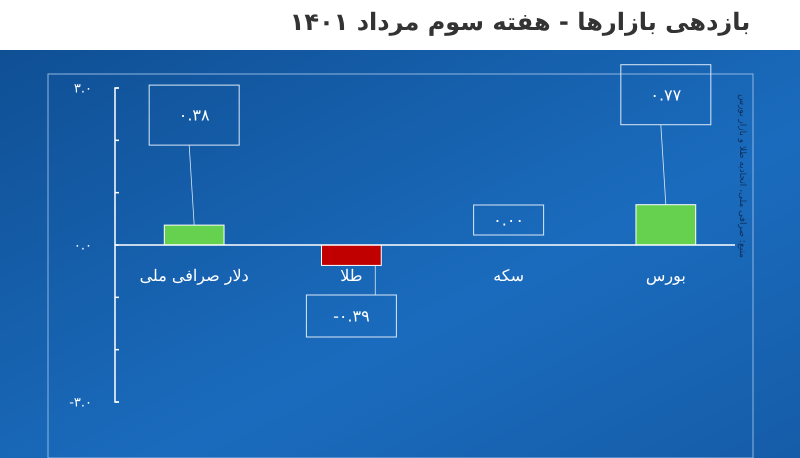 The image size is (800, 458). I want to click on x-tick-label: سکه, so click(508, 275).